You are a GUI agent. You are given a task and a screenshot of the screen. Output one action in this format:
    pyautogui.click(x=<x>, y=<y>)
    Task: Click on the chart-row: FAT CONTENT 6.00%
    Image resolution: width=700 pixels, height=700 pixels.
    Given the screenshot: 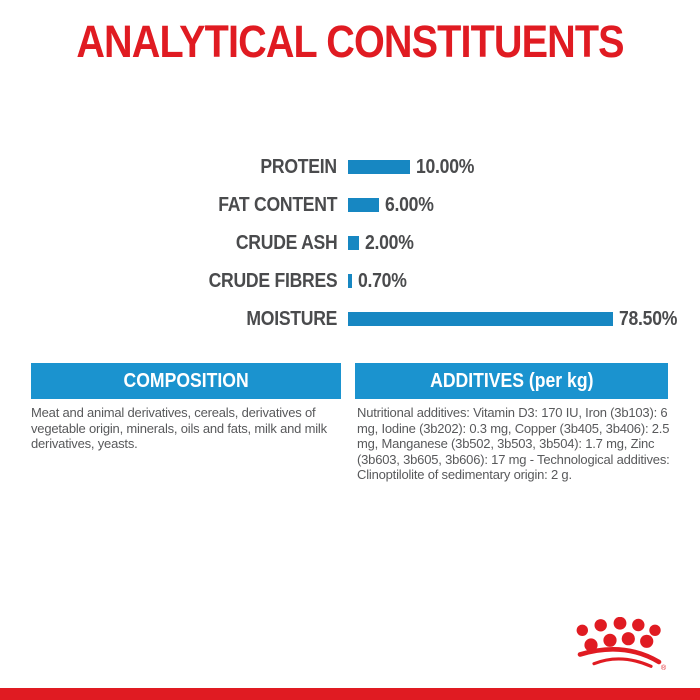 What is the action you would take?
    pyautogui.click(x=350, y=205)
    